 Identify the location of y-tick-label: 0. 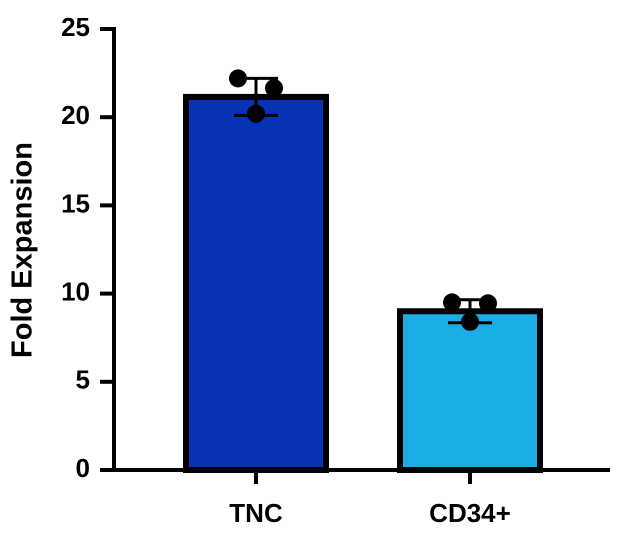
(83, 468).